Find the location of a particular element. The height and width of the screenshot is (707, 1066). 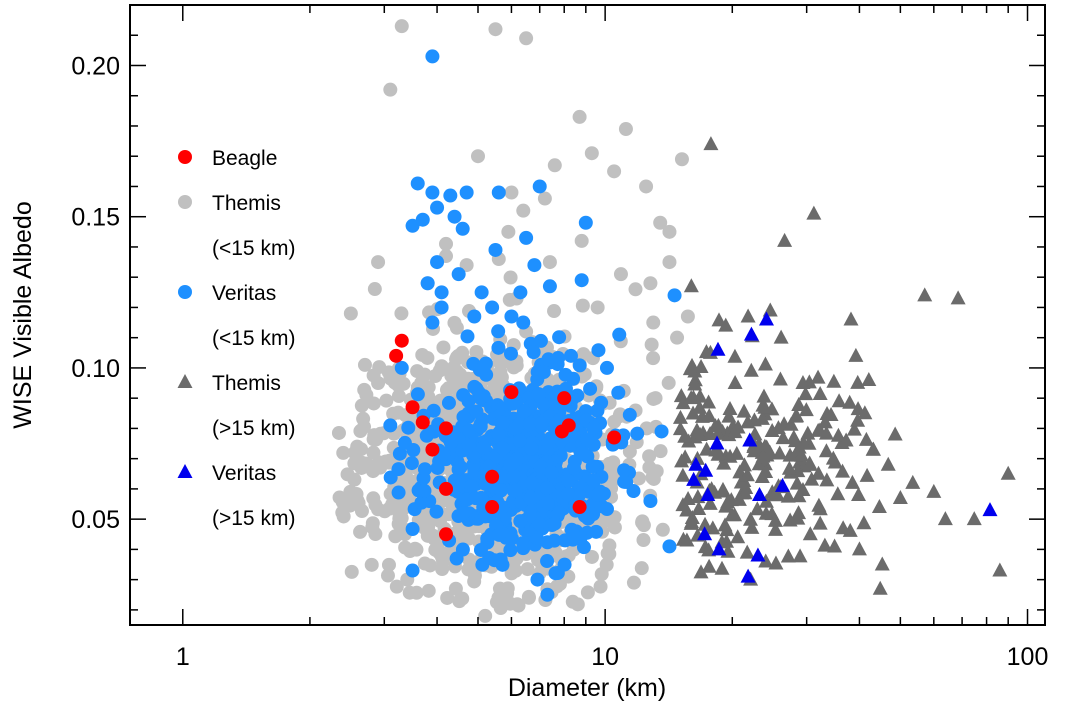

legend-label: (<15 km) is located at coordinates (253, 338).